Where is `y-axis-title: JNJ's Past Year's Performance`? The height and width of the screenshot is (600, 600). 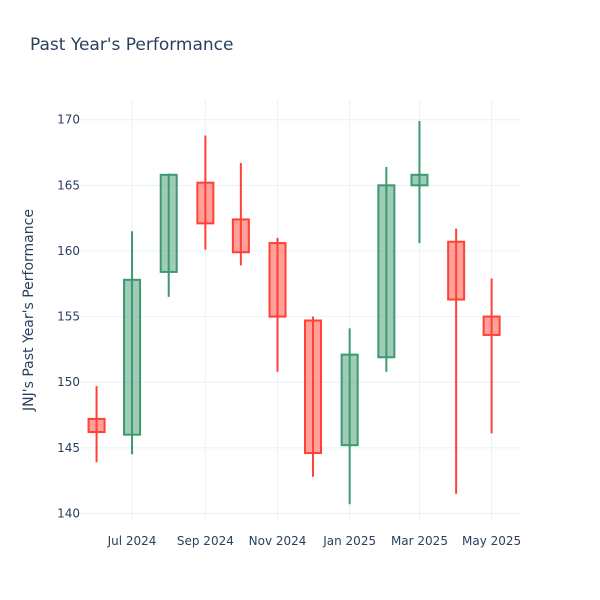
y-axis-title: JNJ's Past Year's Performance is located at coordinates (29, 310).